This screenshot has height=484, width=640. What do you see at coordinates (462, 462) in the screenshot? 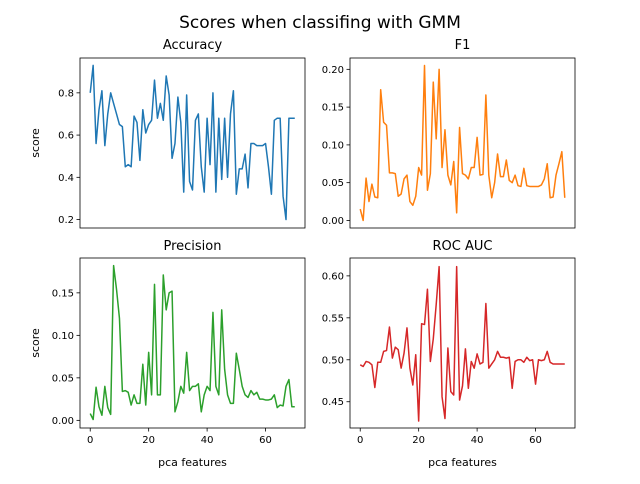
I see `xlabel-roc-auc: pca features` at bounding box center [462, 462].